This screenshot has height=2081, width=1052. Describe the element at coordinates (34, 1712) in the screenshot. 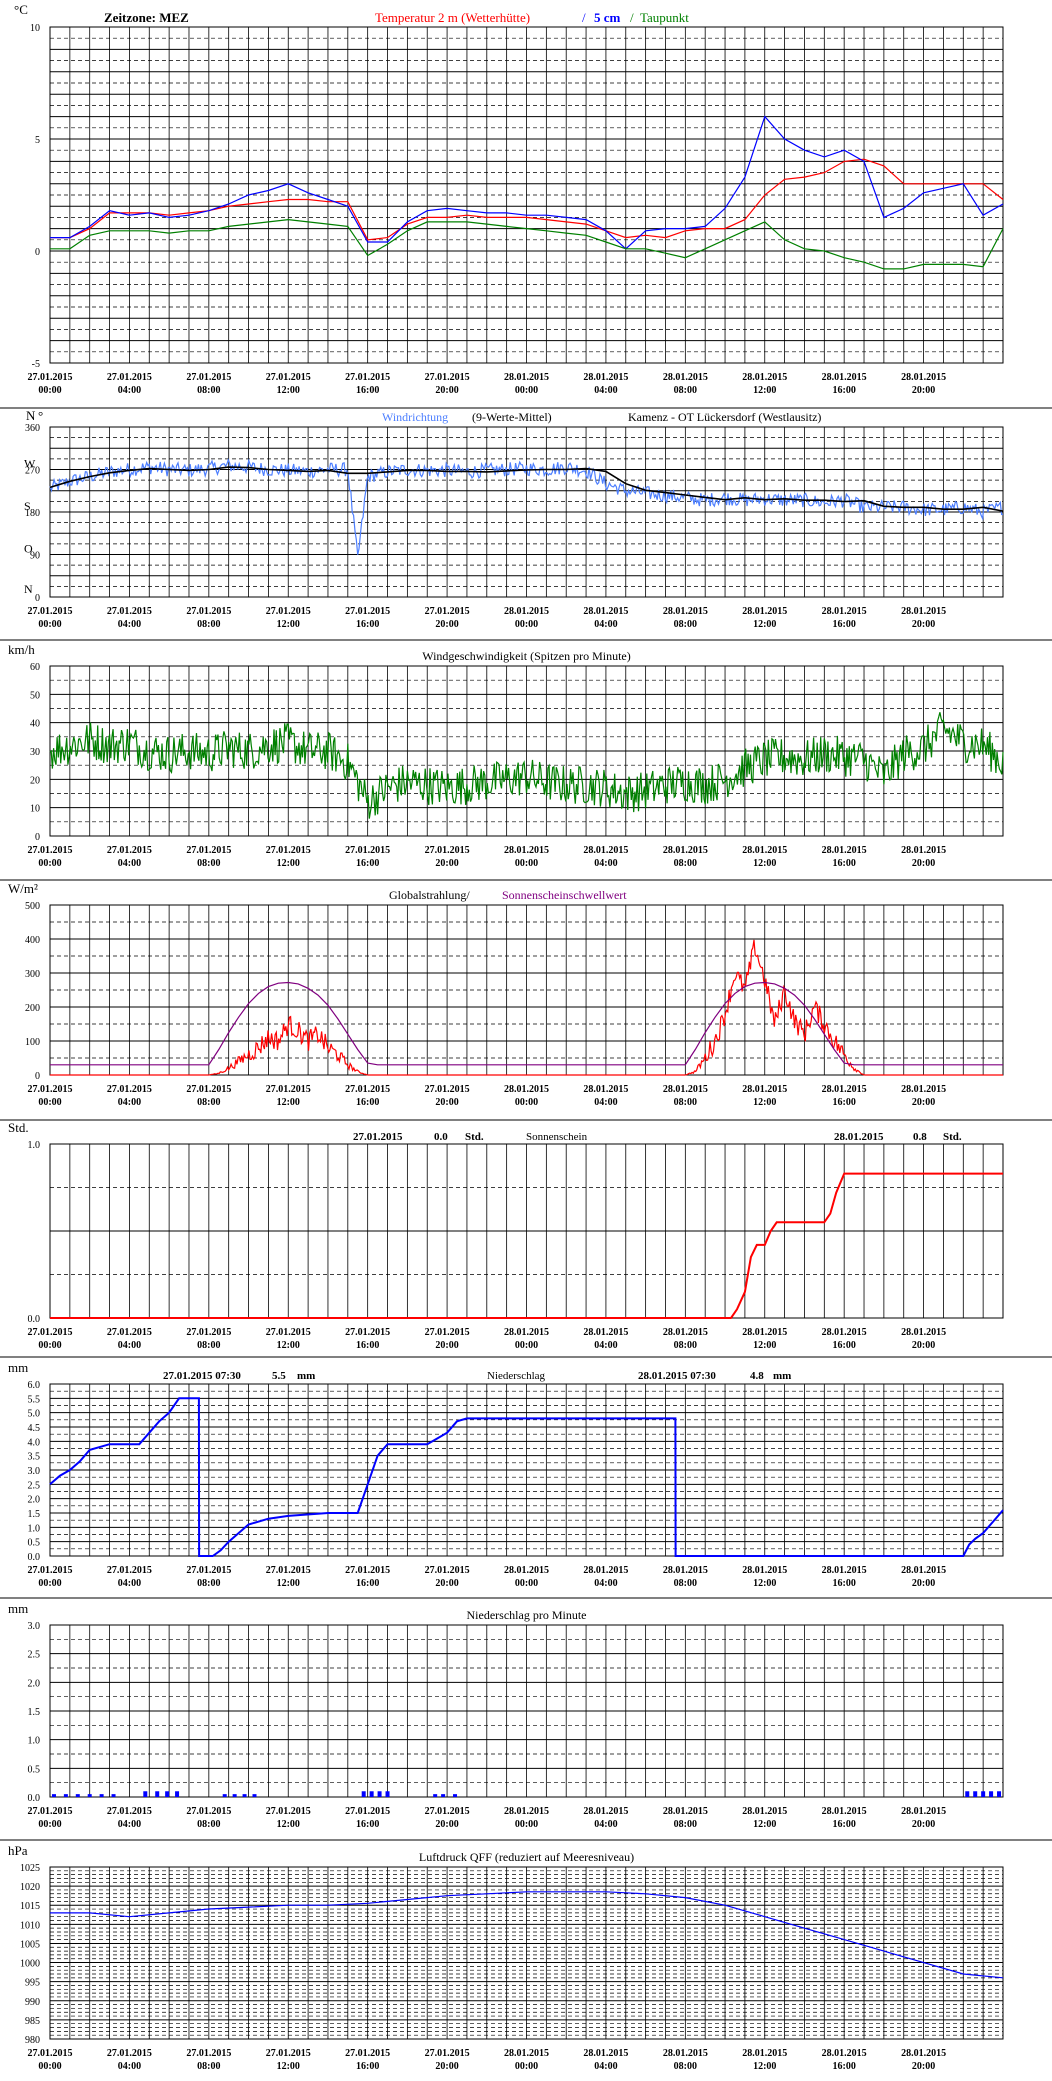

I see `y-tick-label: 1.5` at that location.